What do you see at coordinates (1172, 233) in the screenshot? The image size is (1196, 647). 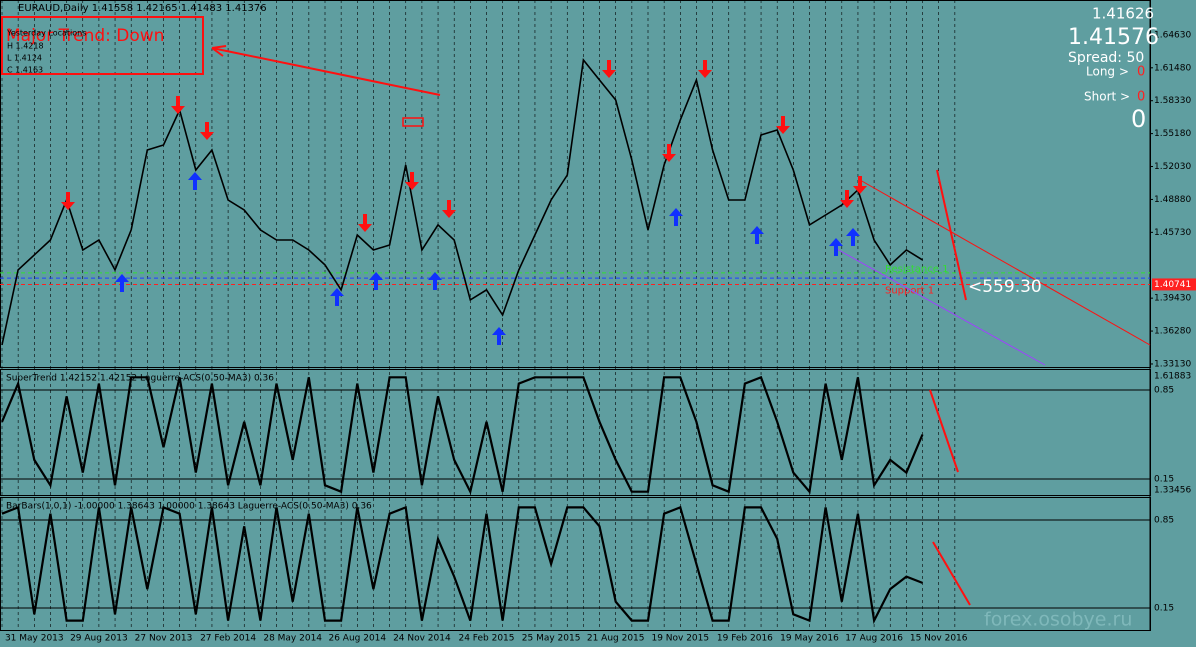 I see `y-tick-label: 1.45730` at bounding box center [1172, 233].